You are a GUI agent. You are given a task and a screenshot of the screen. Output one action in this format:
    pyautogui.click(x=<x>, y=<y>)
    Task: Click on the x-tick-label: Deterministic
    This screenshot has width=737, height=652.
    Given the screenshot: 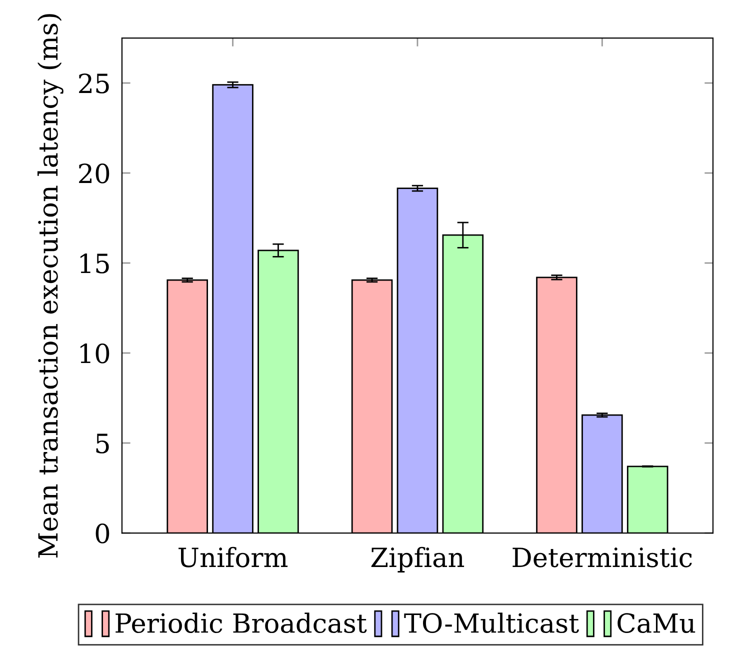 What is the action you would take?
    pyautogui.click(x=602, y=558)
    